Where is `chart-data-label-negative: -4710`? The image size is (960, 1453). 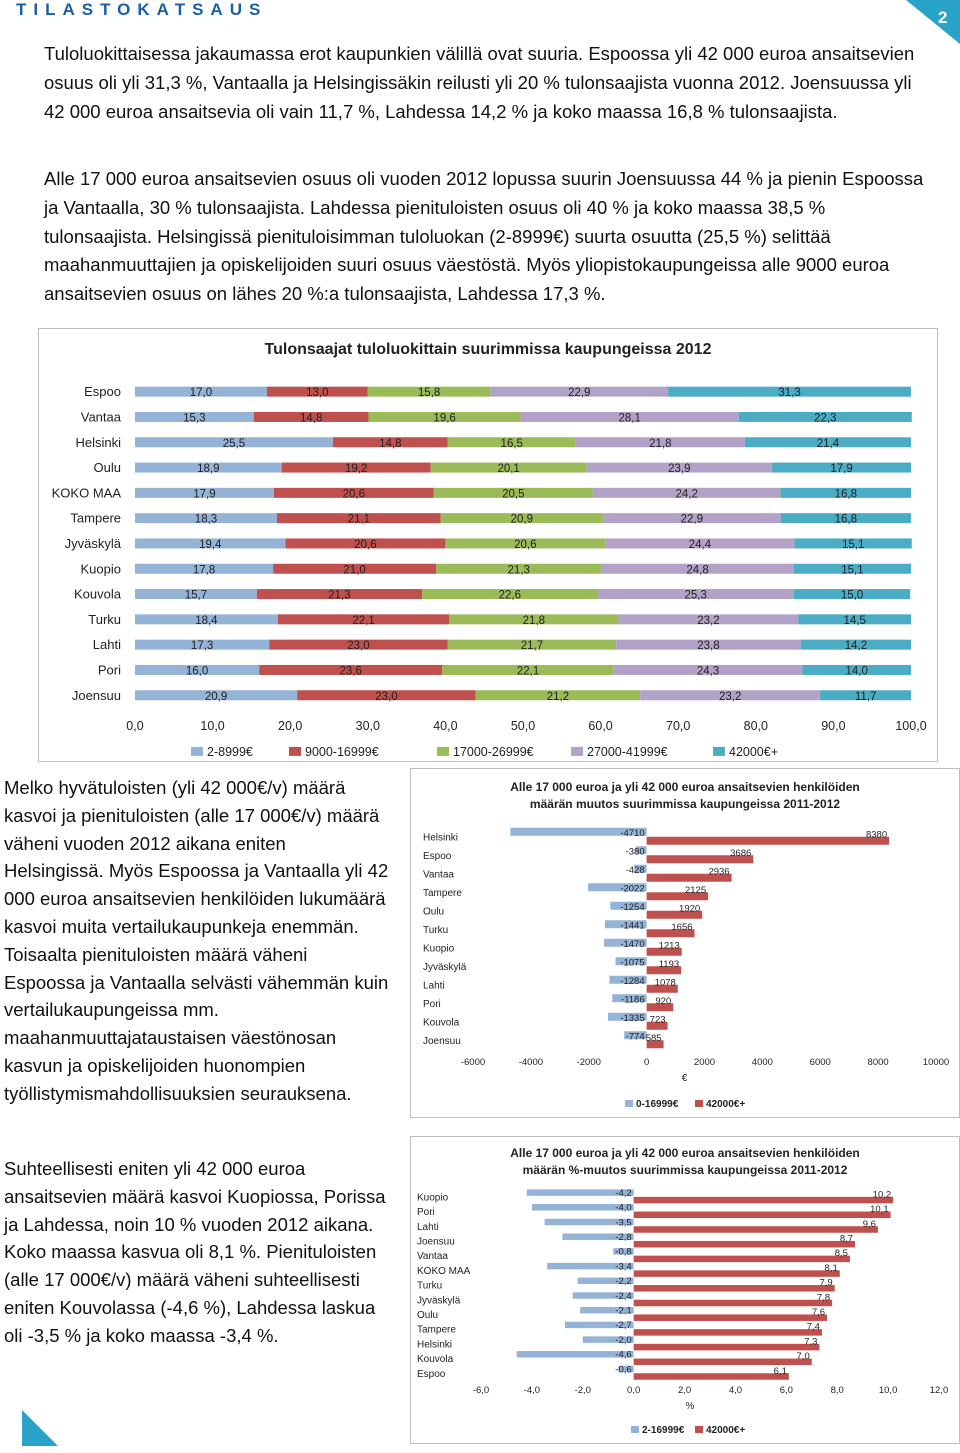 chart-data-label-negative: -4710 is located at coordinates (632, 833).